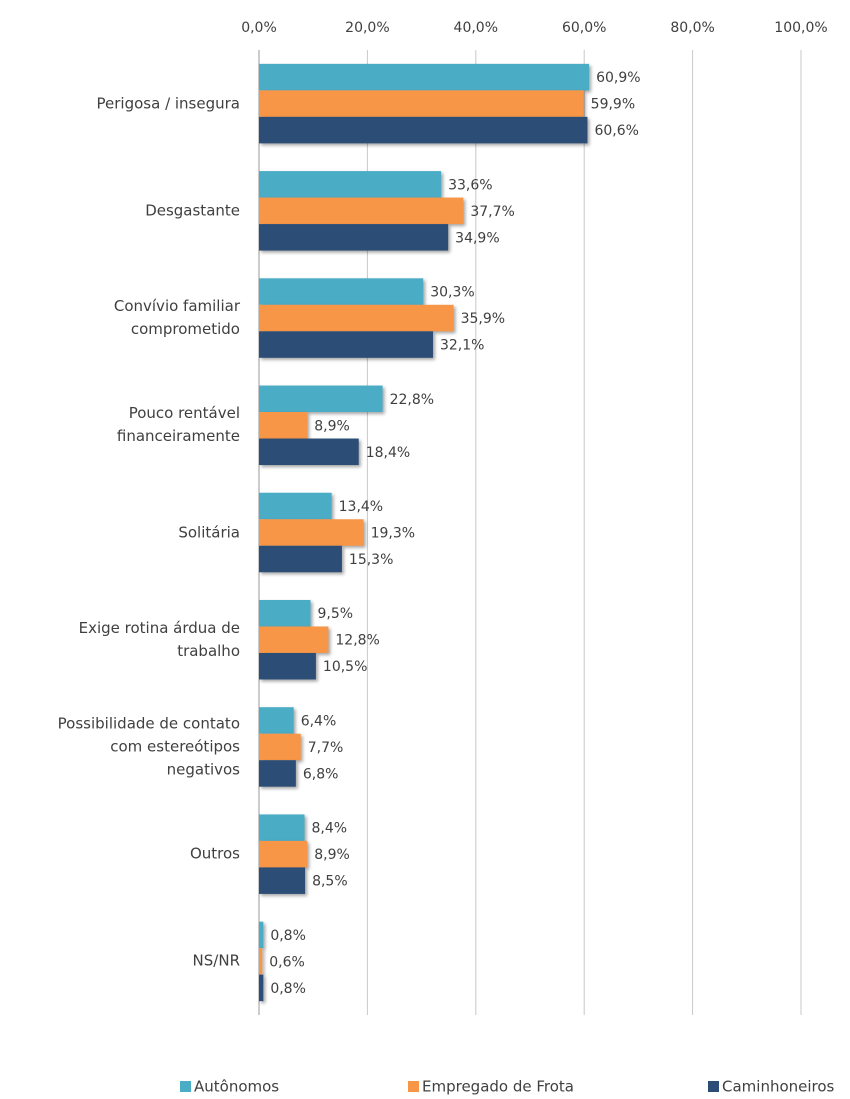 The image size is (850, 1099). I want to click on y-tick-label: Exige rotina árdua de trabalho, so click(159, 639).